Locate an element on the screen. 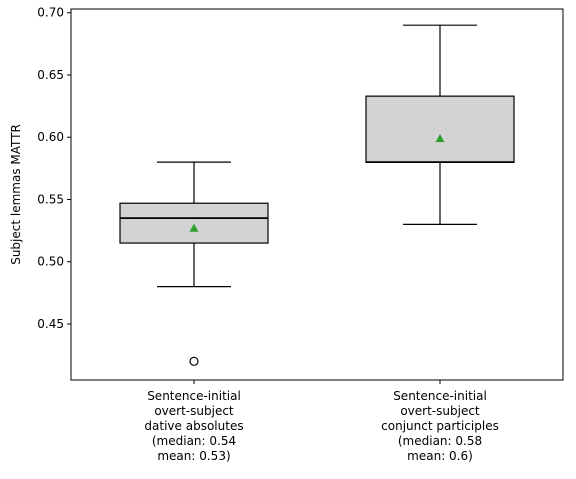 The width and height of the screenshot is (576, 479). x-category-label-line: conjunct participles is located at coordinates (440, 426).